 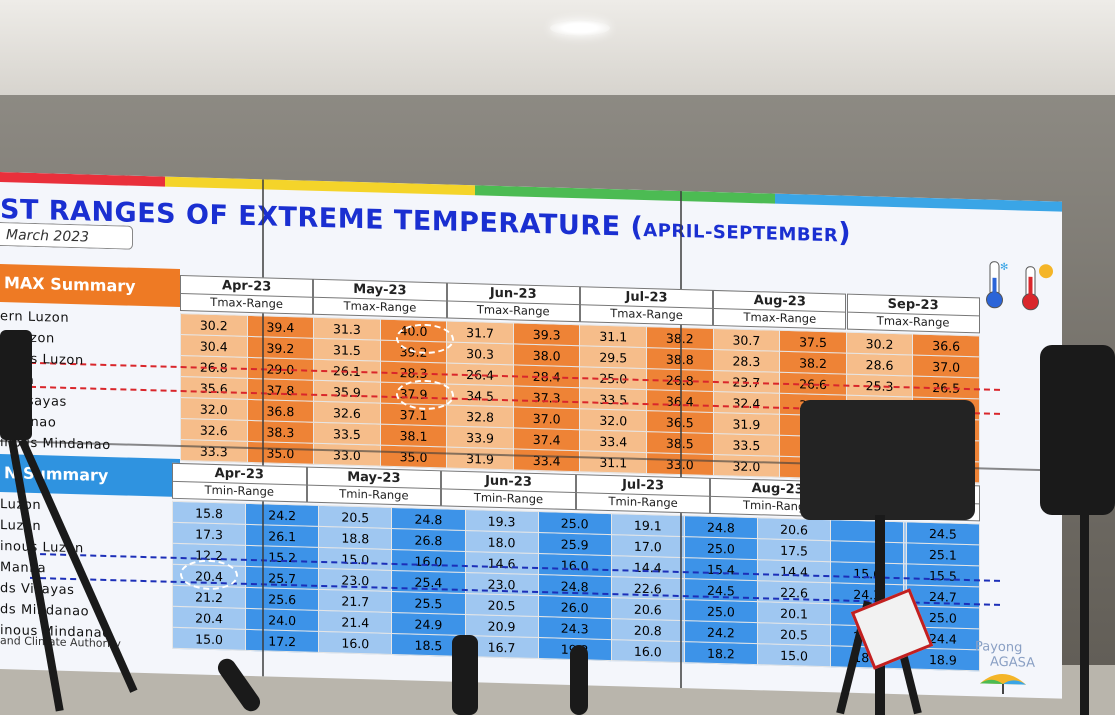 What do you see at coordinates (347, 350) in the screenshot?
I see `table-cell: 31.5` at bounding box center [347, 350].